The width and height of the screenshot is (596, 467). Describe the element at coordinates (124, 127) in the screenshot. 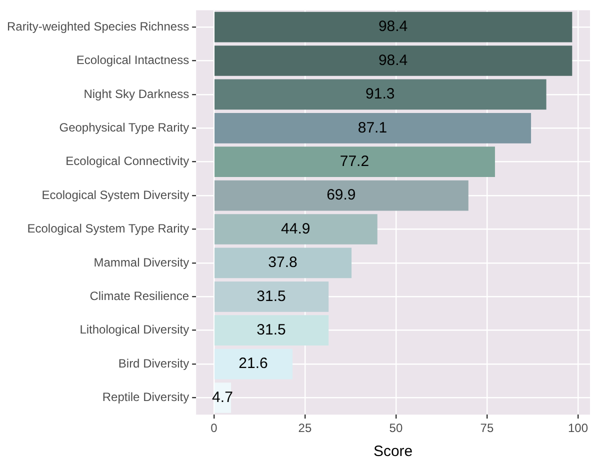

I see `y-tick-label: Geophysical Type Rarity` at that location.